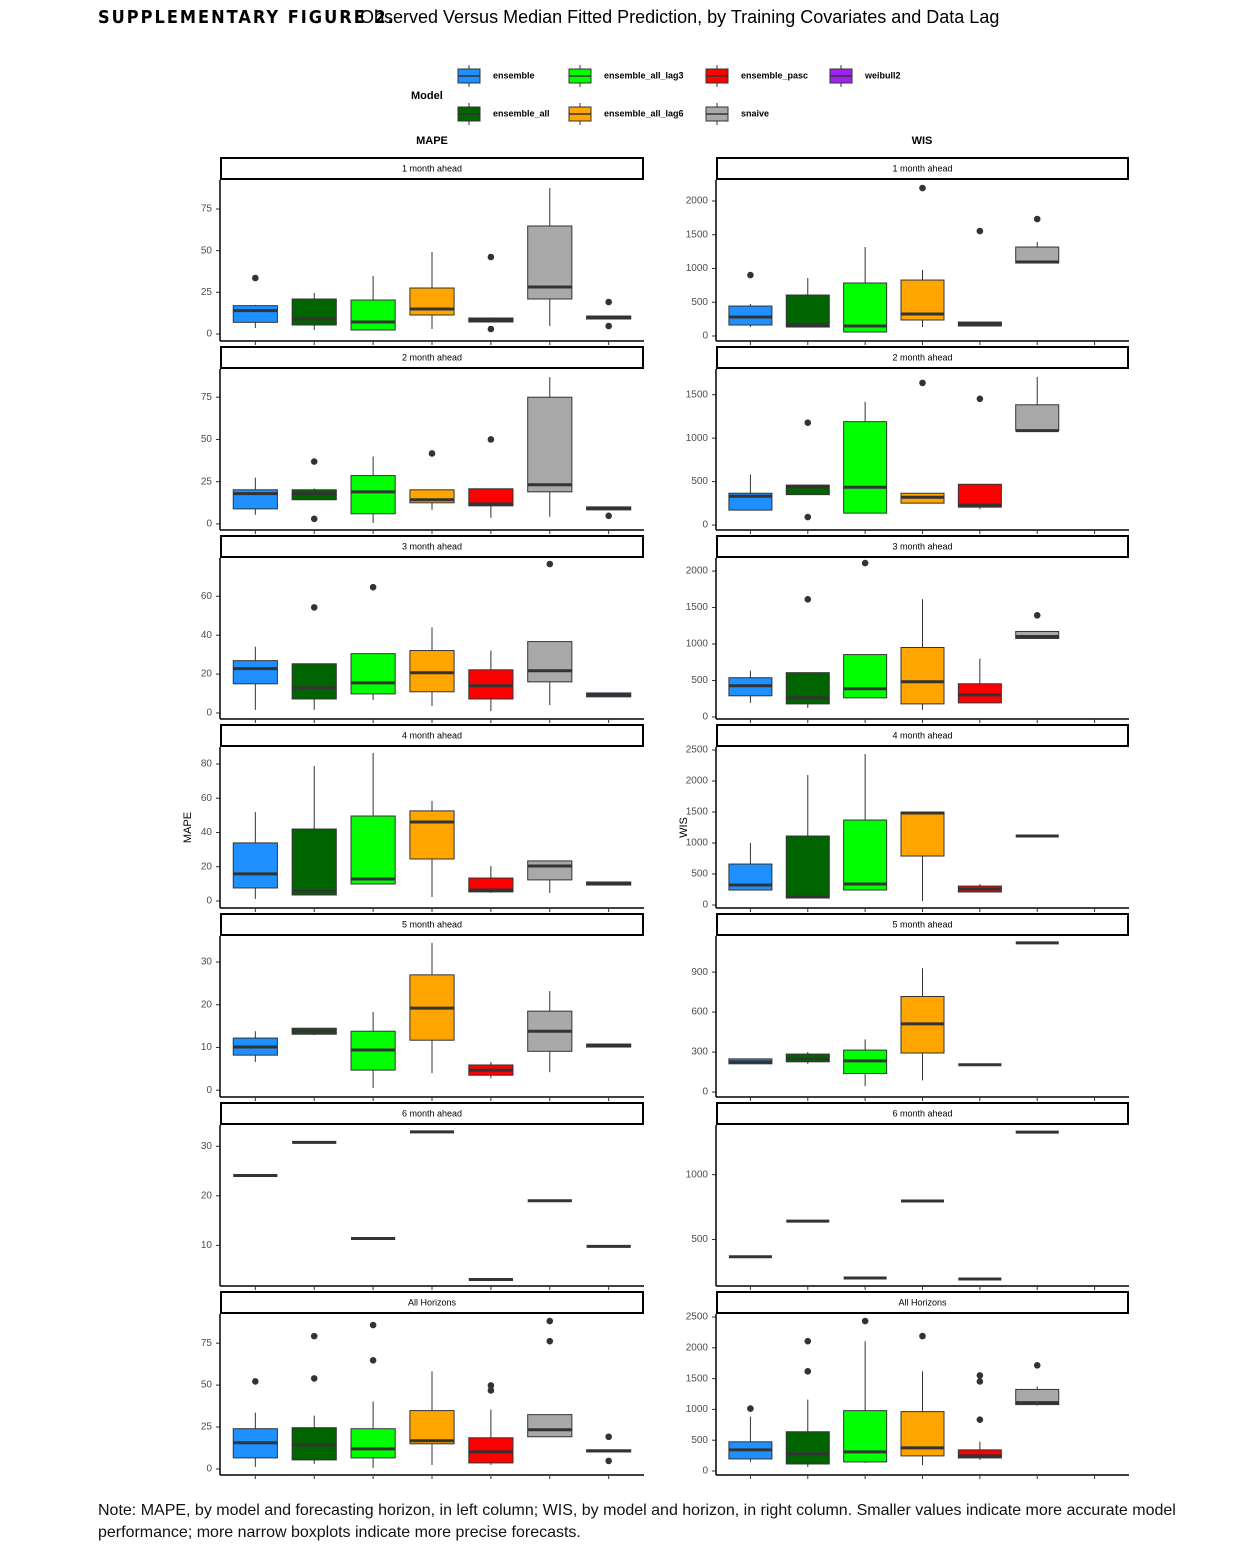  I want to click on legend-label: ensemble_all, so click(521, 113).